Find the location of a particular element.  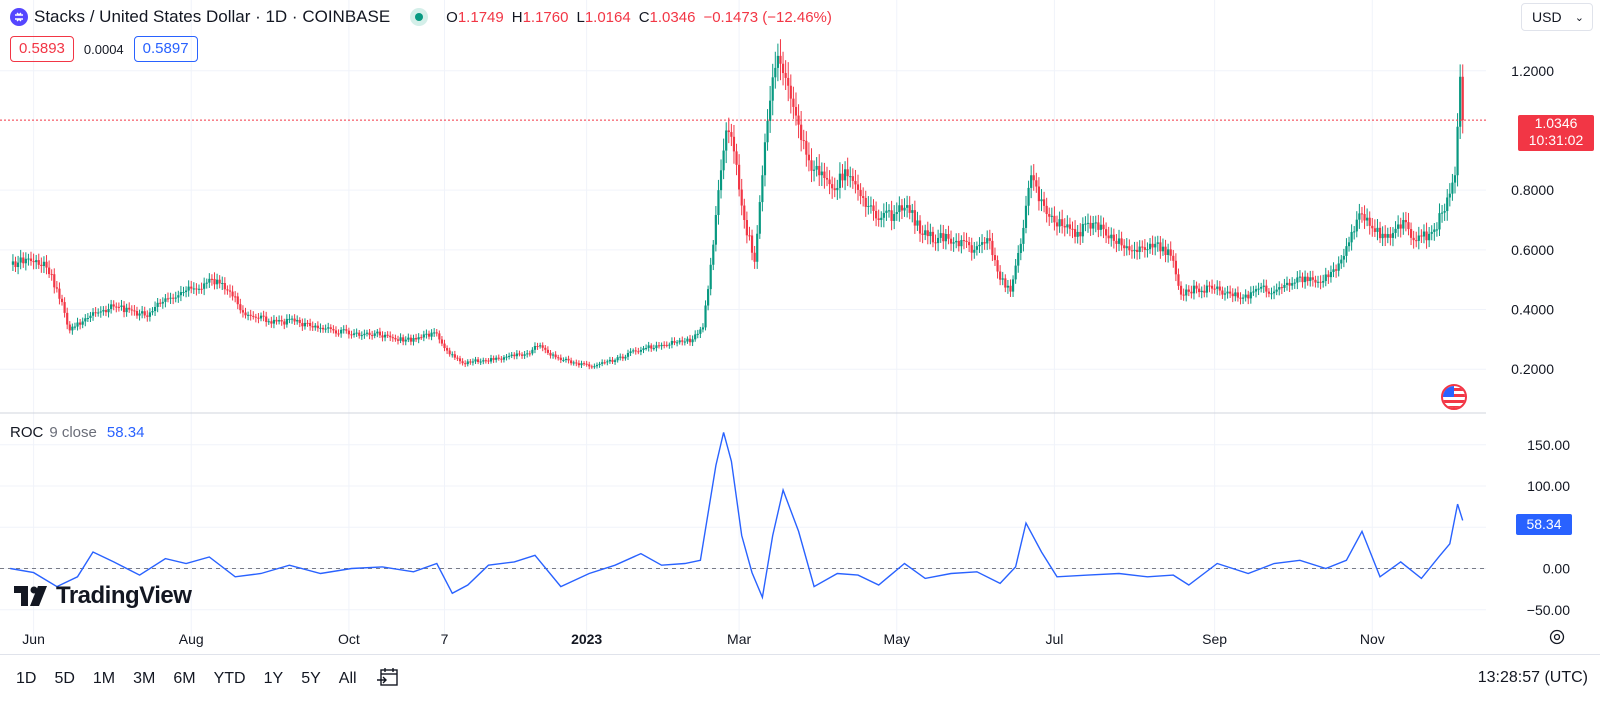

range-buttons: 1D 5D 1M 3M 6M YTD 1Y 5Y All is located at coordinates (186, 679).